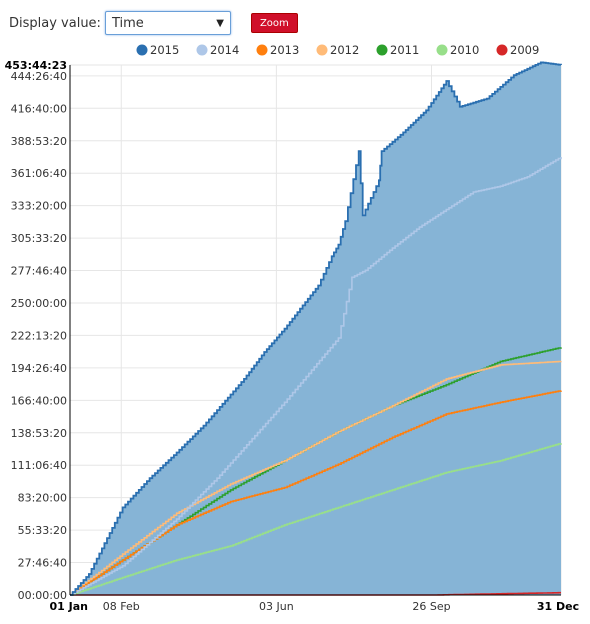 This screenshot has width=590, height=624. I want to click on y-tick-label: 83:20:00, so click(42, 498).